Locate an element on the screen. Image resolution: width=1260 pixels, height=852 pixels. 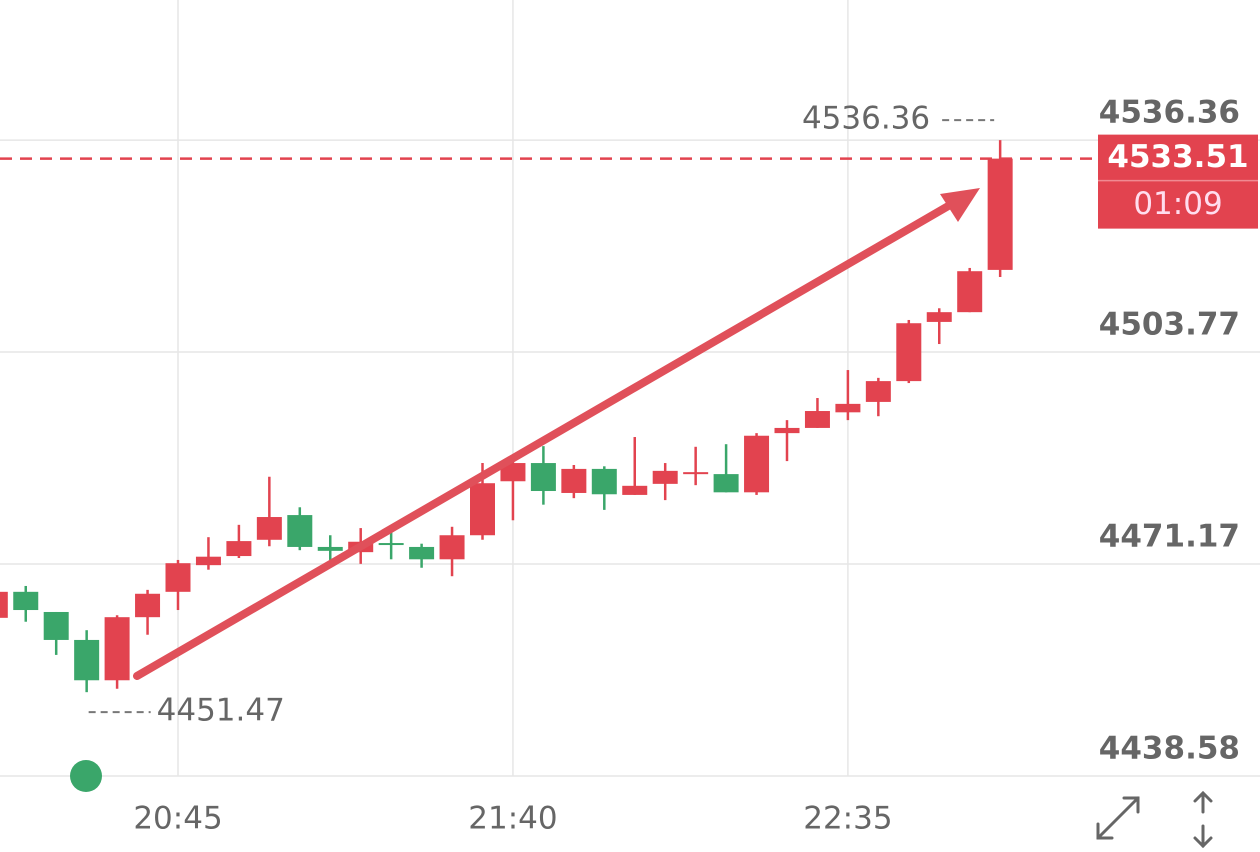
y-tick-label: 4536.36 is located at coordinates (1169, 113).